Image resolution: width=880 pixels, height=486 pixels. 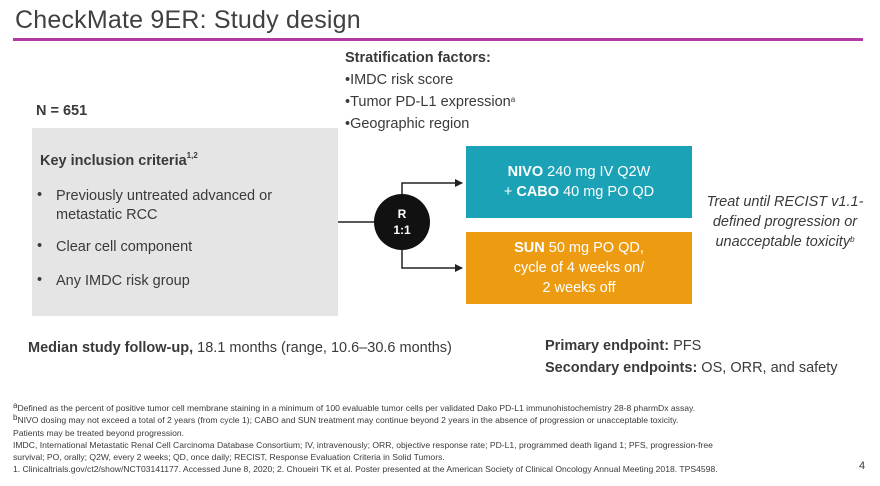 What do you see at coordinates (119, 160) in the screenshot?
I see `inclusion-criteria-heading: Key inclusion criteria1,2` at bounding box center [119, 160].